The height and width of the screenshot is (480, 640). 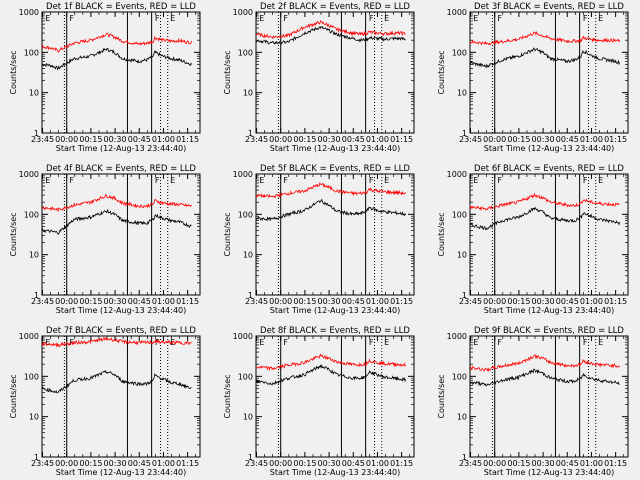 I want to click on chart-title: Det 9f BLACK = Events, RED = LLD, so click(x=549, y=331).